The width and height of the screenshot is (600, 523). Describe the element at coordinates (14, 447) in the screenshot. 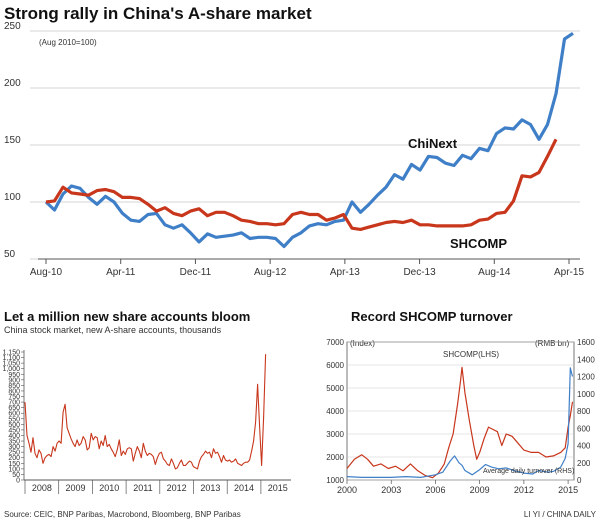

I see `accounts-y-tick-label: 300` at that location.